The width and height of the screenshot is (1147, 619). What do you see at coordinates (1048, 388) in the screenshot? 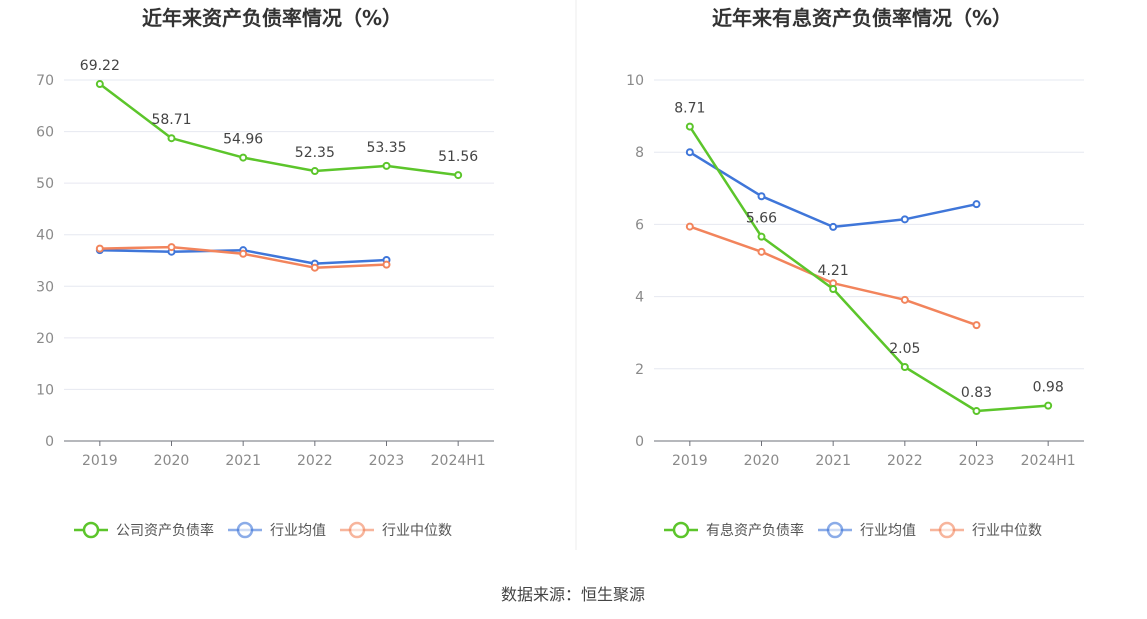
I see `data-label: 0.98` at bounding box center [1048, 388].